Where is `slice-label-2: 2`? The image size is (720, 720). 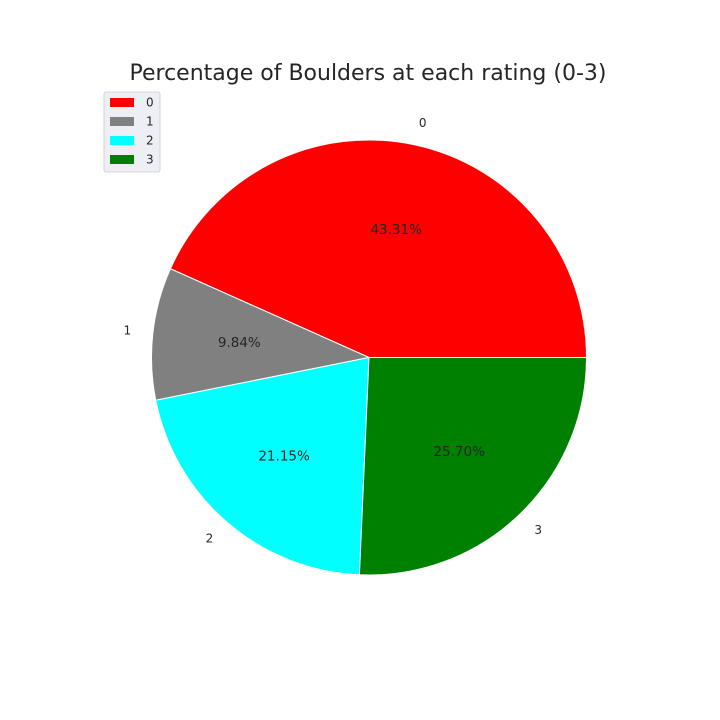 slice-label-2: 2 is located at coordinates (210, 539).